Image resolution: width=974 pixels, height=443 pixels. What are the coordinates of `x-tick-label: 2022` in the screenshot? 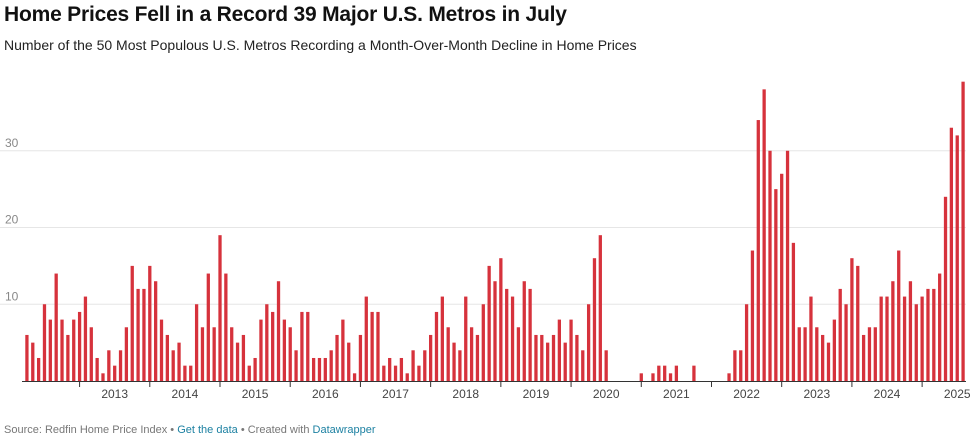 It's located at (746, 394).